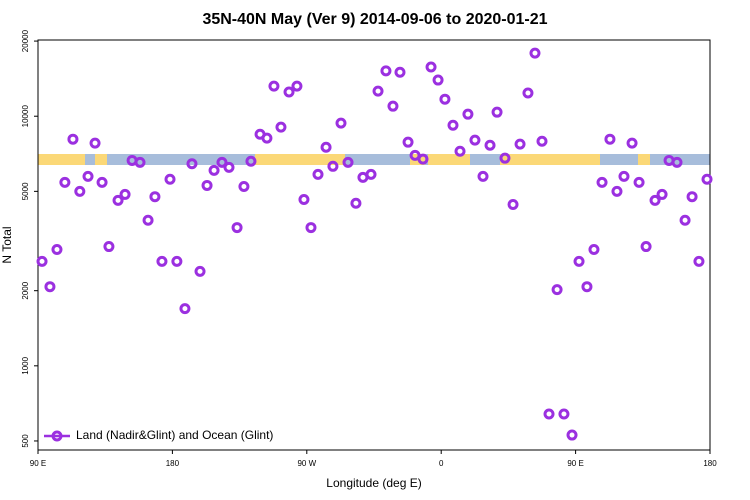 Image resolution: width=750 pixels, height=500 pixels. What do you see at coordinates (57, 436) in the screenshot?
I see `legend-marker` at bounding box center [57, 436].